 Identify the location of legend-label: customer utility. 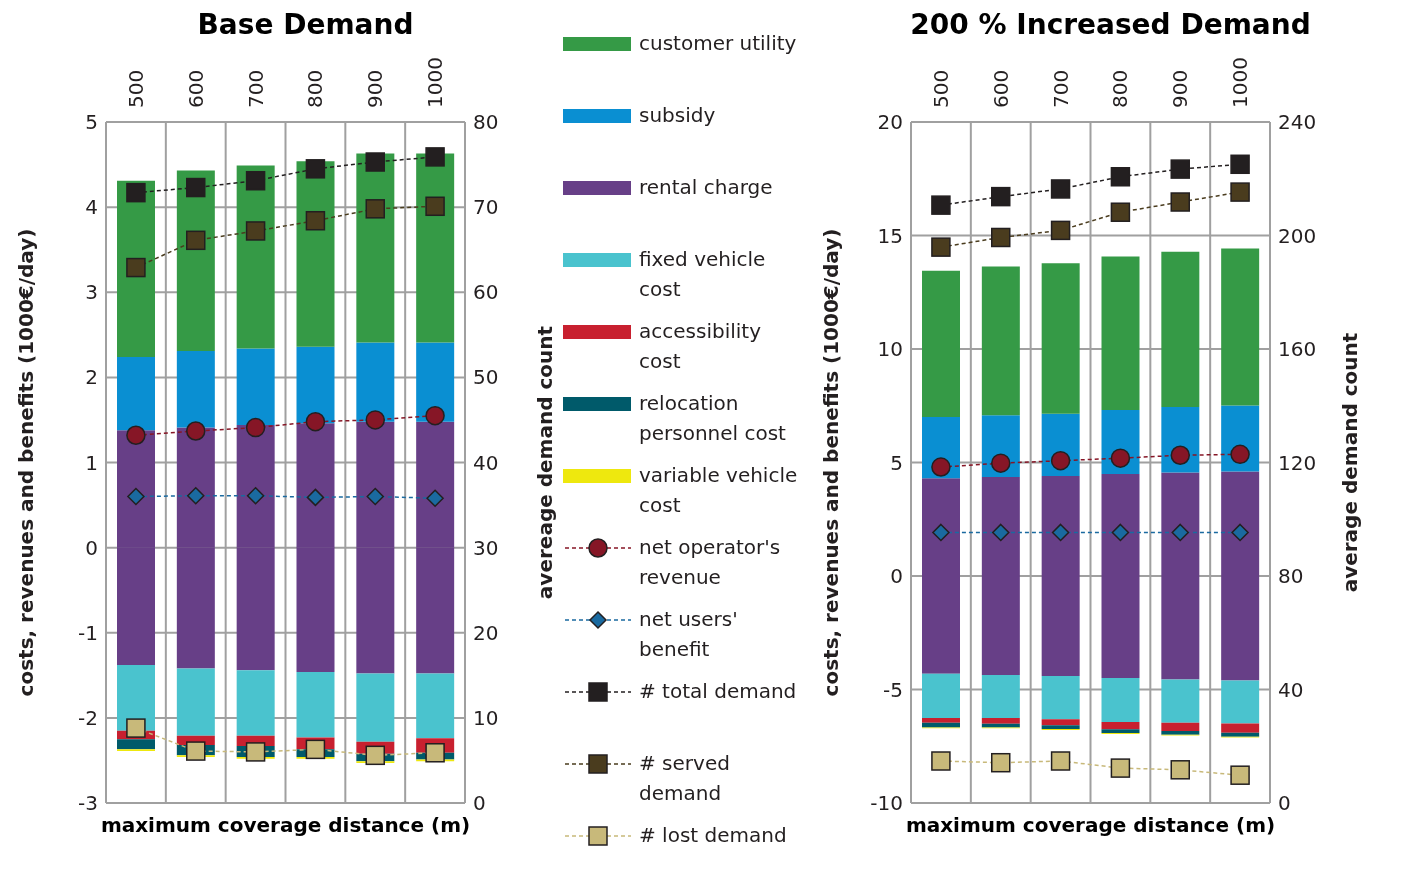
(718, 43).